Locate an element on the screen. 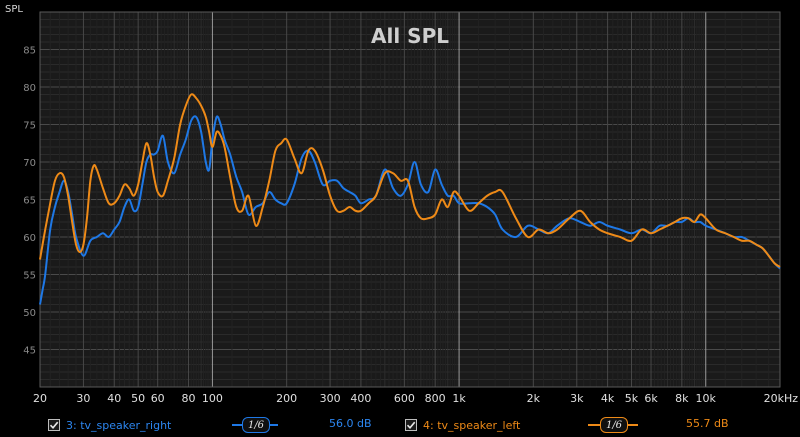  x-tick-label: 50 is located at coordinates (138, 398).